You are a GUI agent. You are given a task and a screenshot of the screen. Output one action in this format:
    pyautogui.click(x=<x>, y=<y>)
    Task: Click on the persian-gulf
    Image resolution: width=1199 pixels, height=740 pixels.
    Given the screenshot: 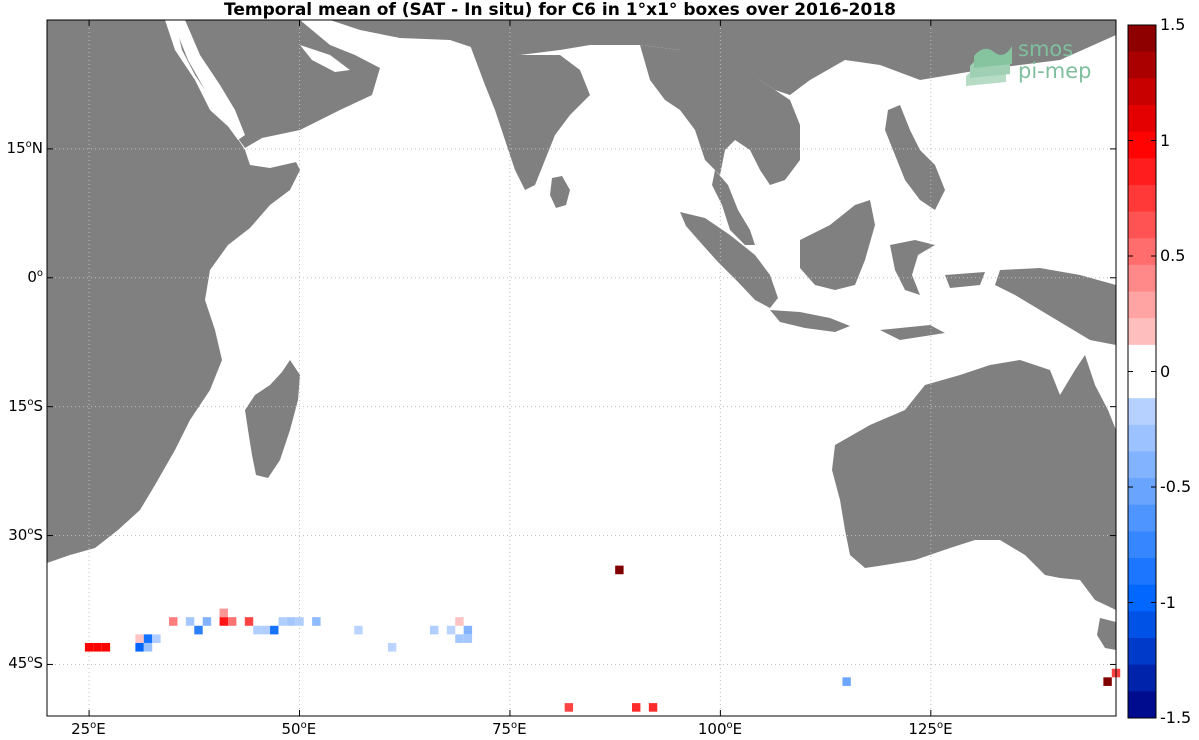 What is the action you would take?
    pyautogui.click(x=325, y=58)
    